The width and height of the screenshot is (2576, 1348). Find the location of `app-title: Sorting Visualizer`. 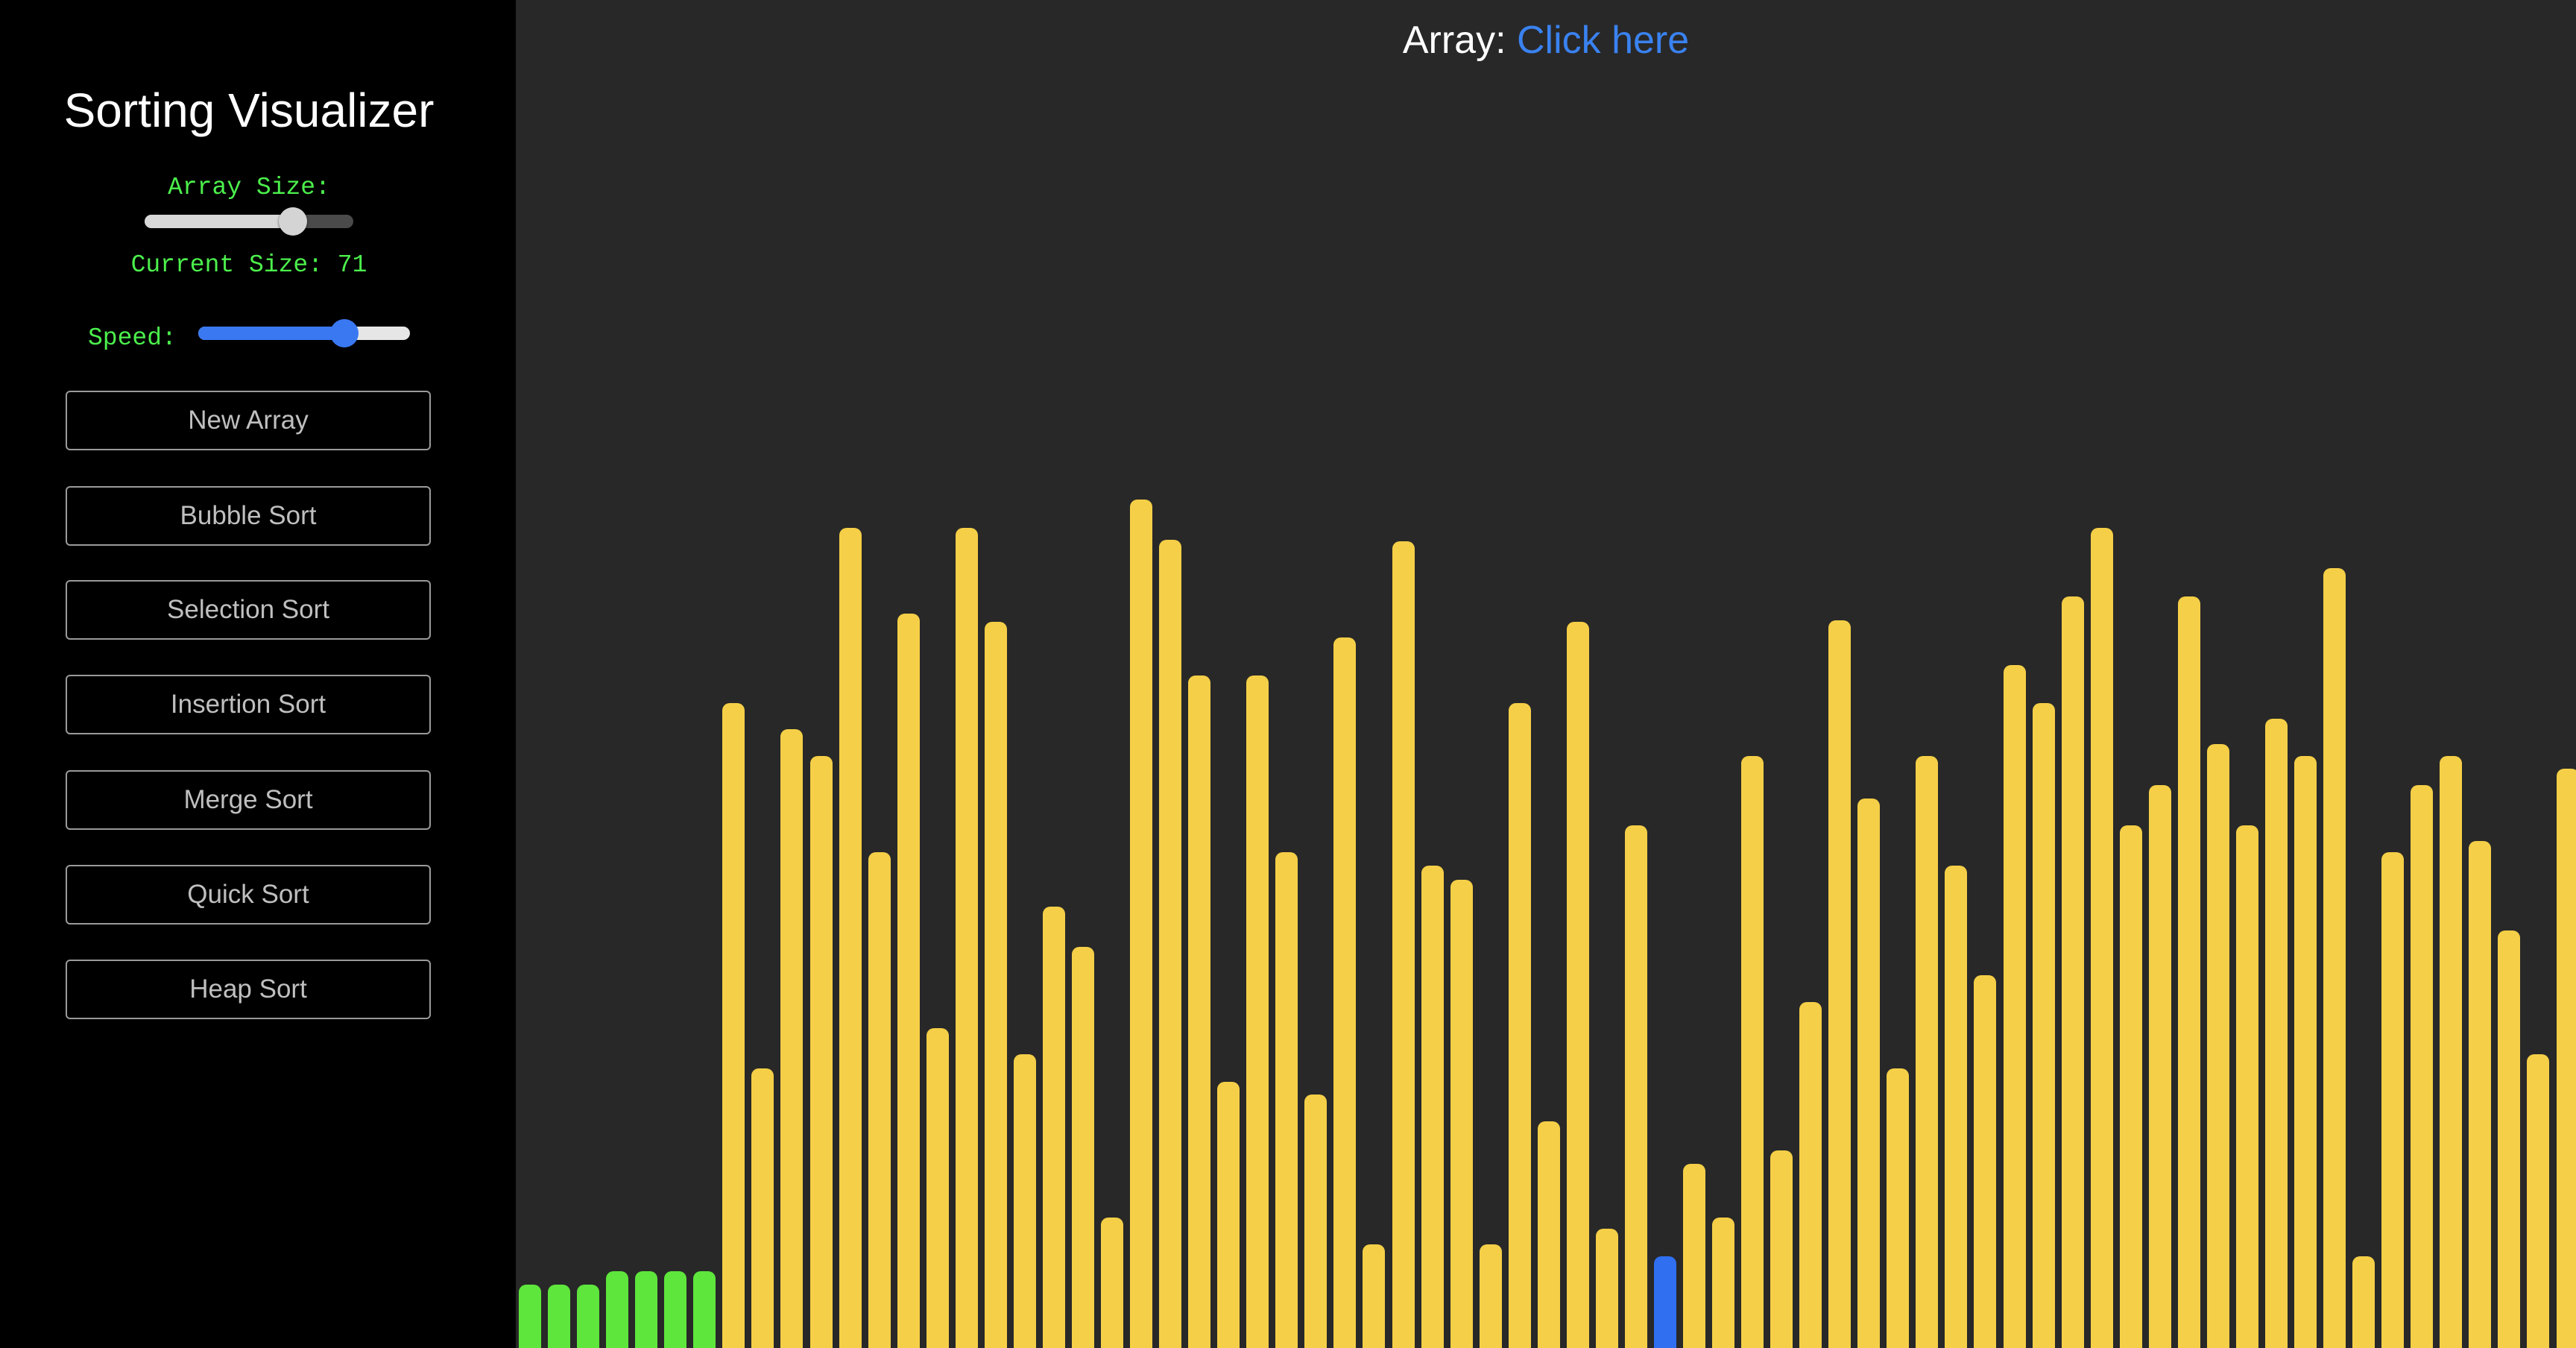

app-title: Sorting Visualizer is located at coordinates (249, 110).